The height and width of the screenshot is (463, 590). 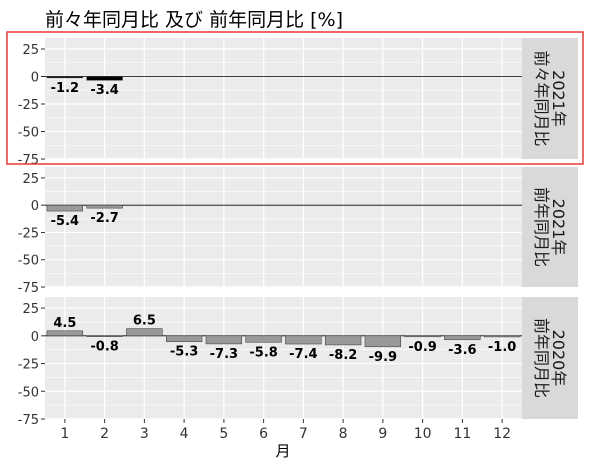 What do you see at coordinates (382, 434) in the screenshot?
I see `x-tick-label: 9` at bounding box center [382, 434].